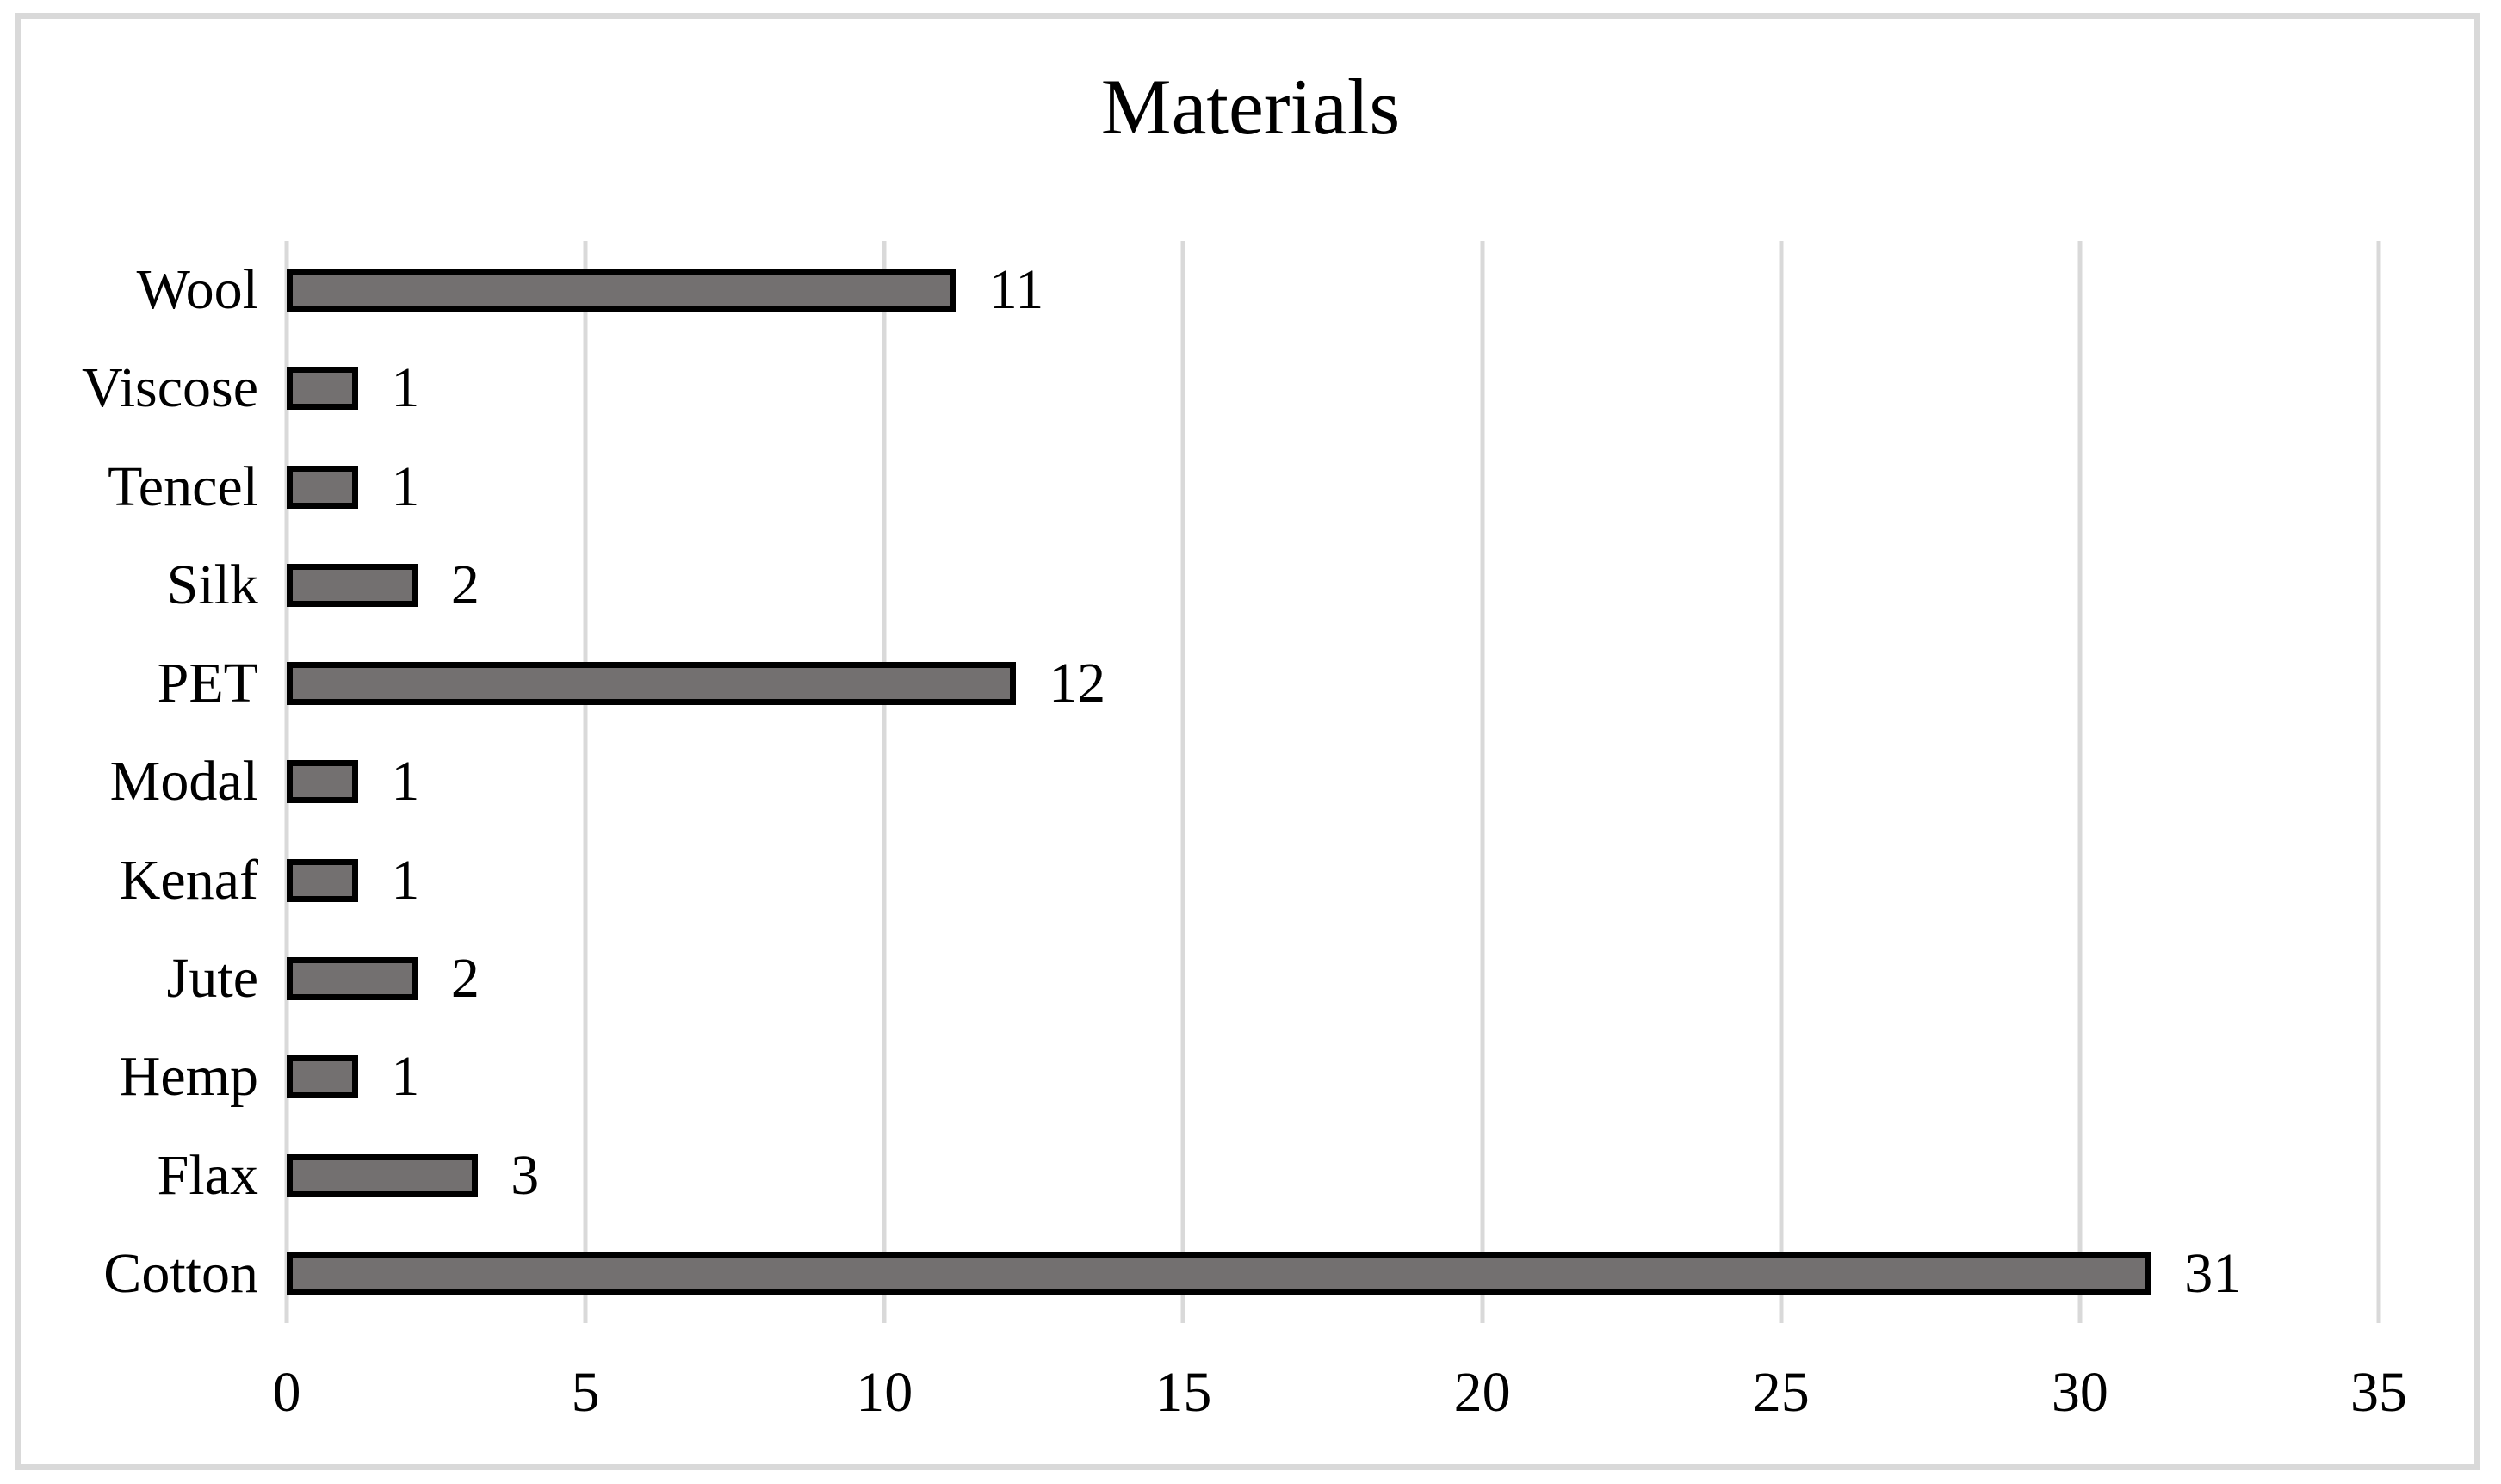 Image resolution: width=2501 pixels, height=1484 pixels. Describe the element at coordinates (286, 1392) in the screenshot. I see `x-tick-label: 0` at that location.